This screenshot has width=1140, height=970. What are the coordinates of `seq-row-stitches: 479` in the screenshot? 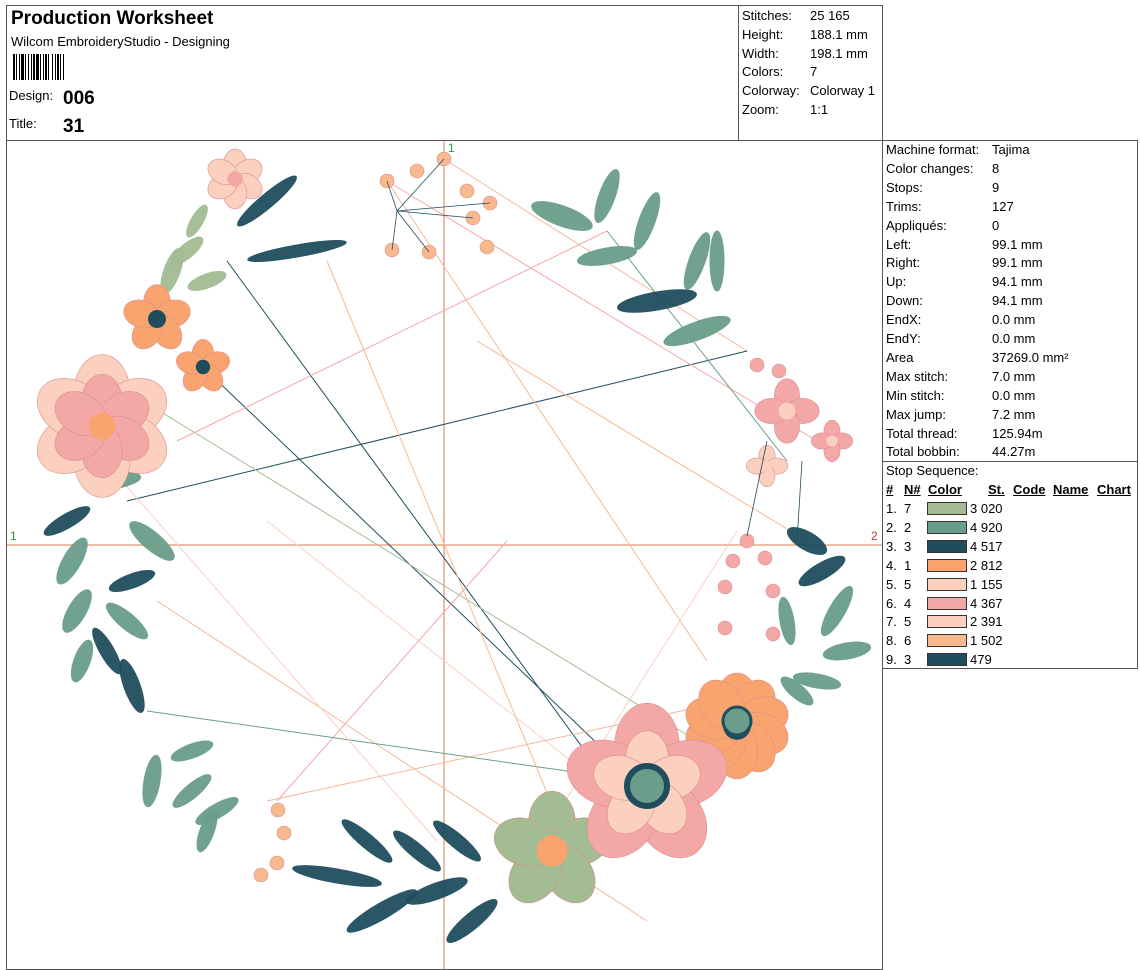 It's located at (981, 660).